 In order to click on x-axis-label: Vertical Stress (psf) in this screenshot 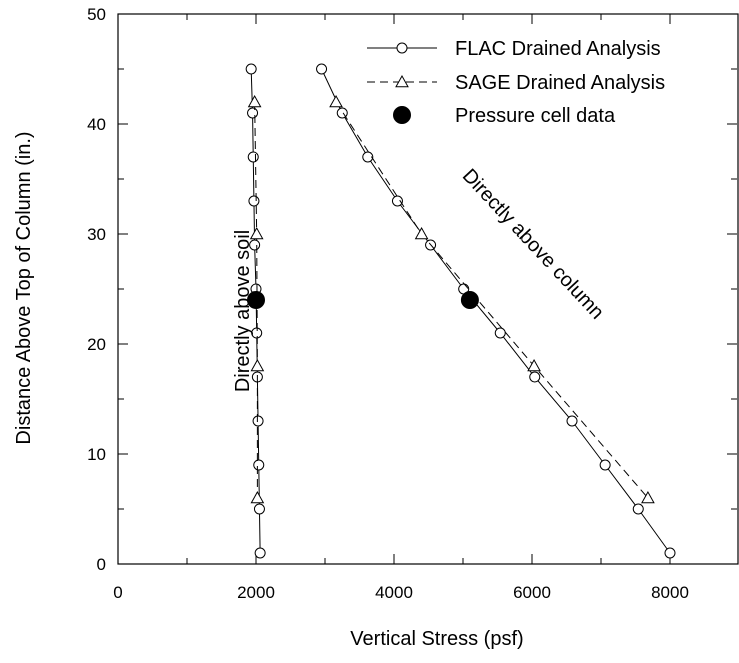, I will do `click(436, 639)`.